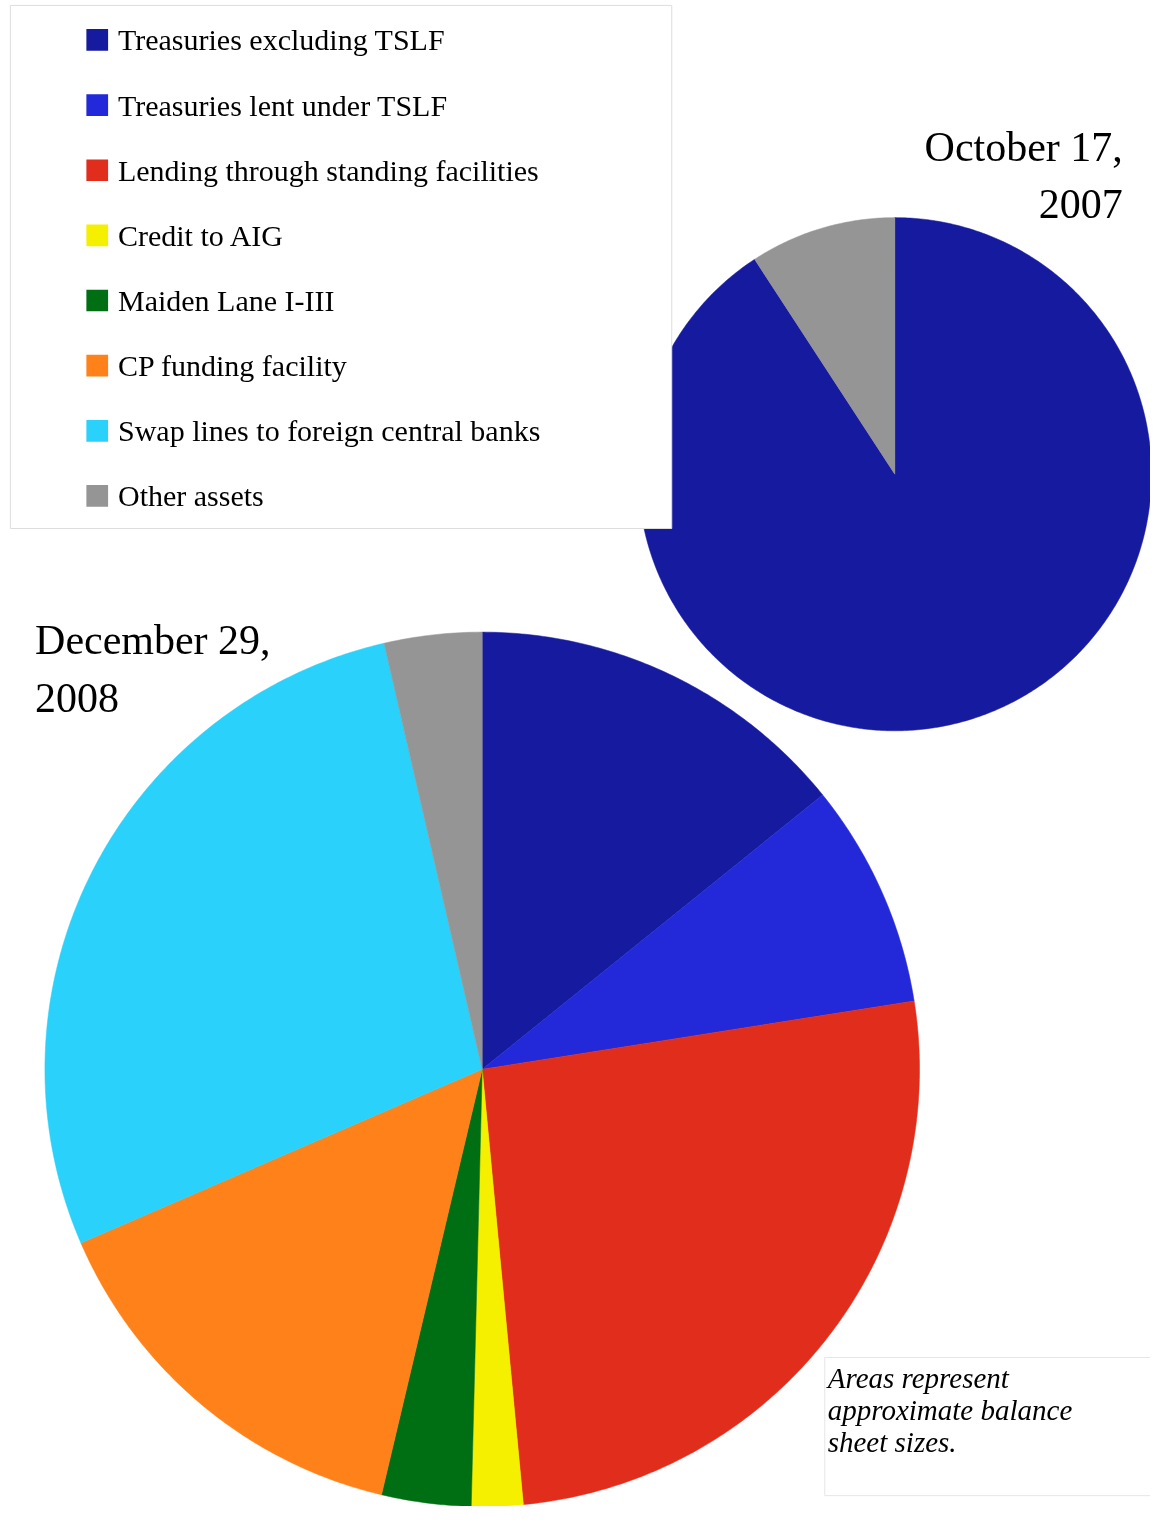 The image size is (1165, 1526). Describe the element at coordinates (949, 1410) in the screenshot. I see `text: Areas represent approximate balance sheet sizes.` at that location.